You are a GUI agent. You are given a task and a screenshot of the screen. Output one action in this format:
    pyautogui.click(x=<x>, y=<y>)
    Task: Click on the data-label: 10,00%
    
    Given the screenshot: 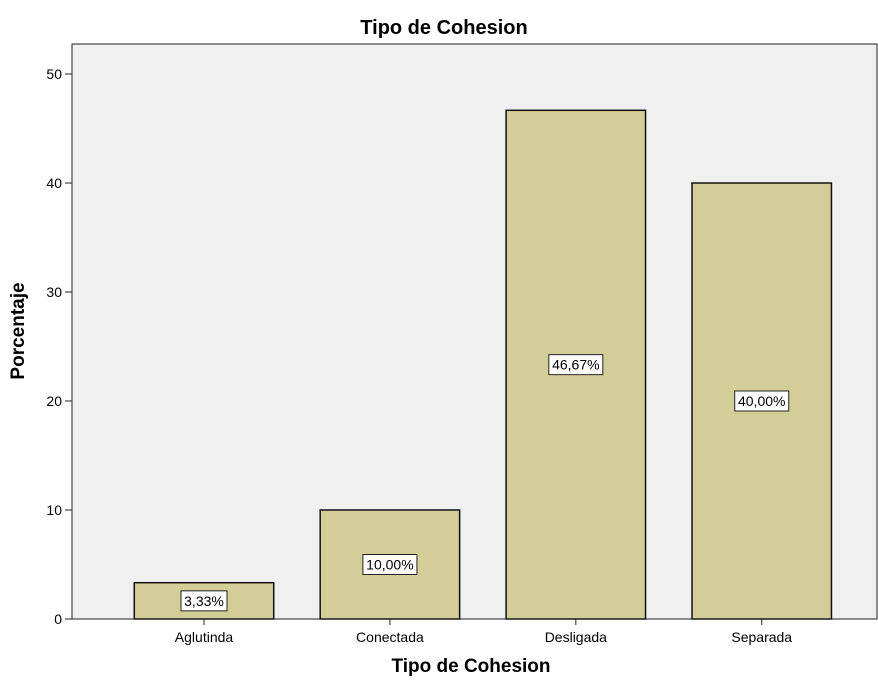 What is the action you would take?
    pyautogui.click(x=389, y=565)
    